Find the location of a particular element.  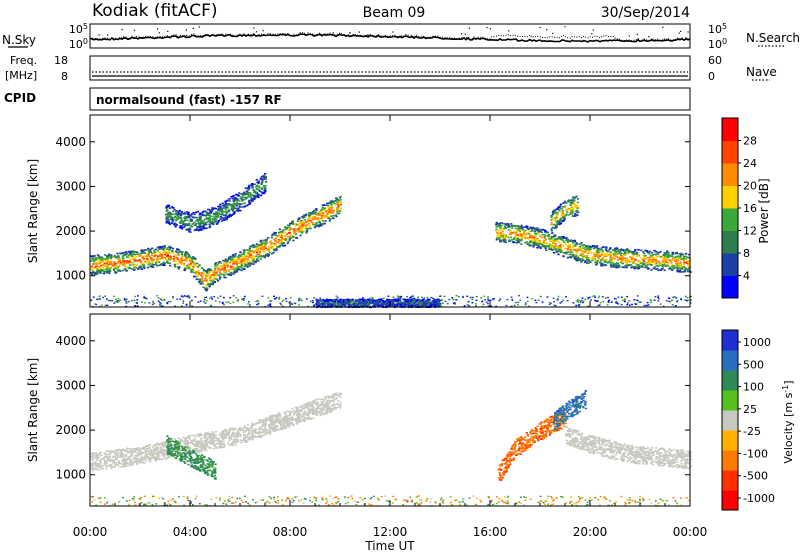

noise-right-tick-top: 105 is located at coordinates (717, 29).